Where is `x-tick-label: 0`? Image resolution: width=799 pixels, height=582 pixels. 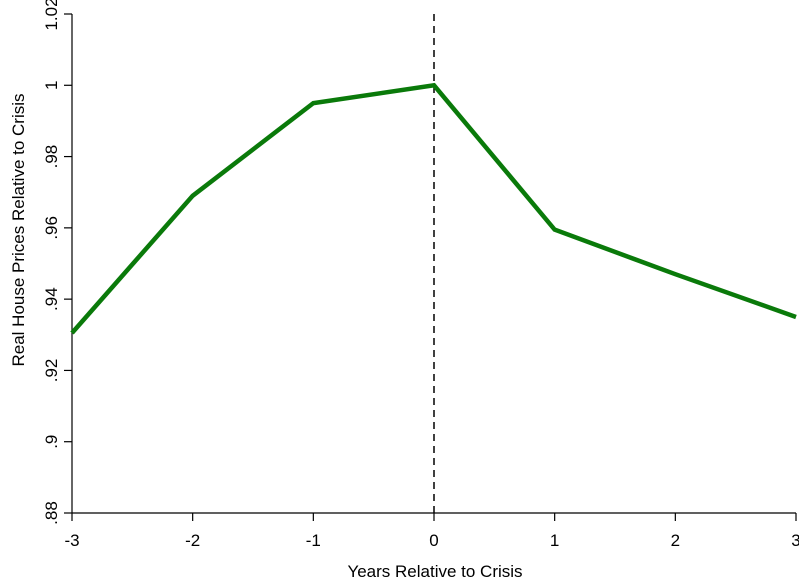
x-tick-label: 0 is located at coordinates (433, 540).